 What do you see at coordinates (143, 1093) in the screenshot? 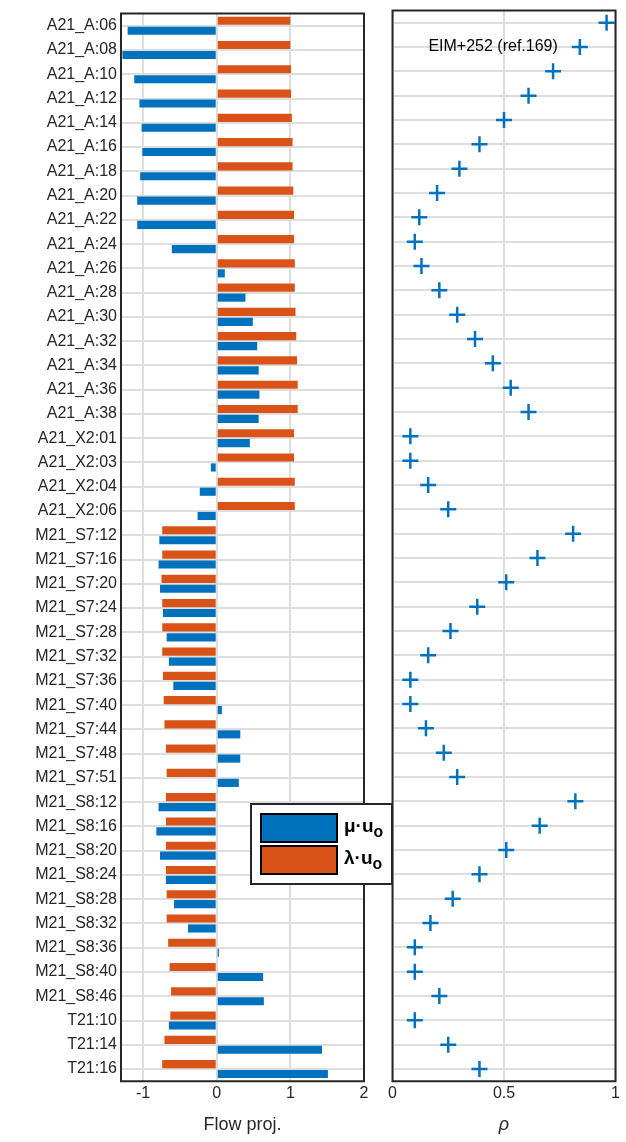
I see `x-tick-label: -1` at bounding box center [143, 1093].